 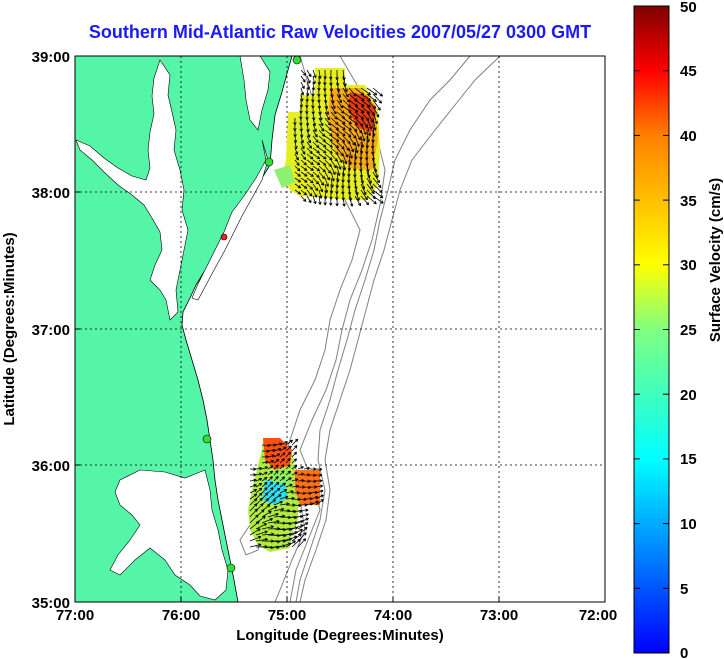 What do you see at coordinates (688, 459) in the screenshot?
I see `colorbar-tick-label: 15` at bounding box center [688, 459].